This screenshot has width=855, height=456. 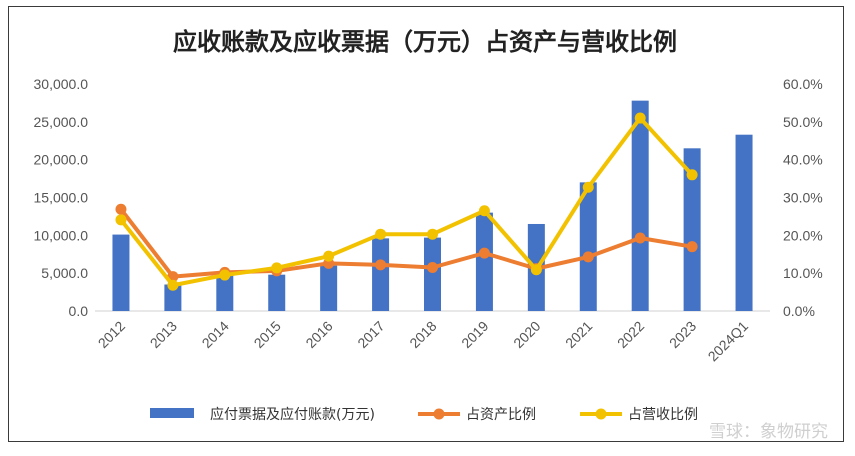 I want to click on legend-label: 占资产比例, so click(x=501, y=415).